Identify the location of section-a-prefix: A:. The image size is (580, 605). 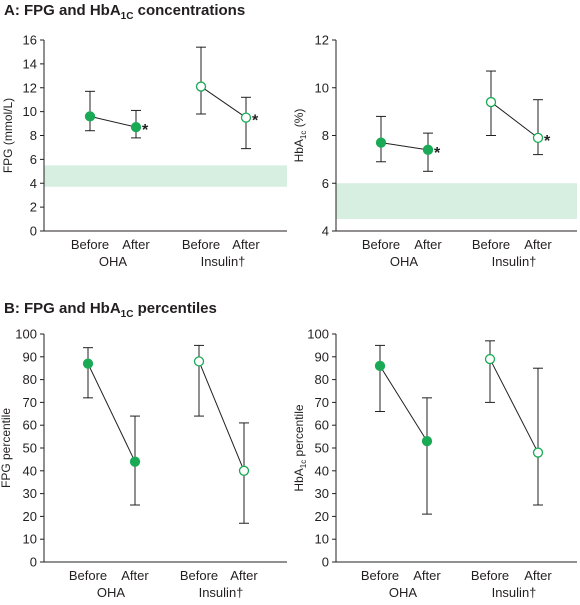
(12, 10).